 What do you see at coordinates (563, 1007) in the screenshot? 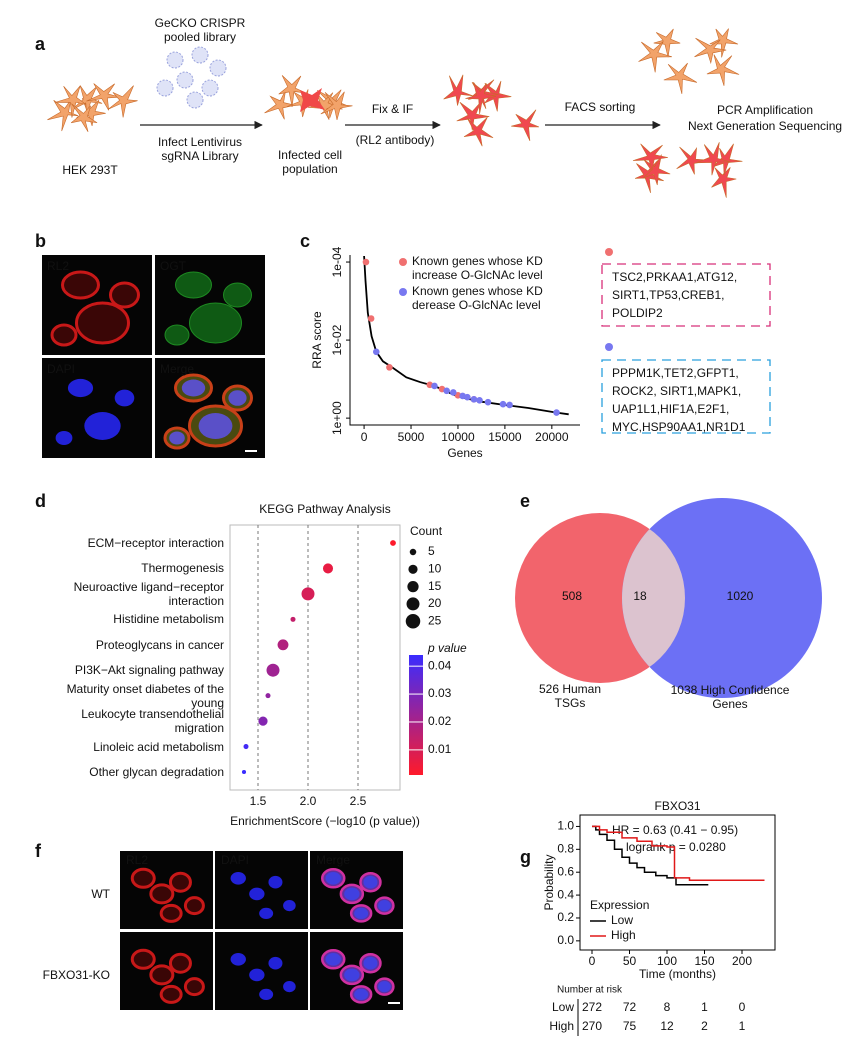
I see `risk-row-label: Low` at bounding box center [563, 1007].